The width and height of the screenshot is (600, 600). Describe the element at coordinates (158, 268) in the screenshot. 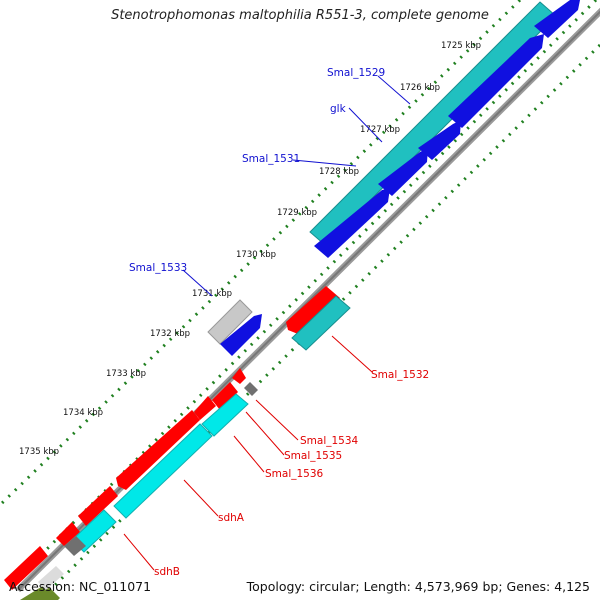

I see `label-smal-1533: Smal_1533` at that location.